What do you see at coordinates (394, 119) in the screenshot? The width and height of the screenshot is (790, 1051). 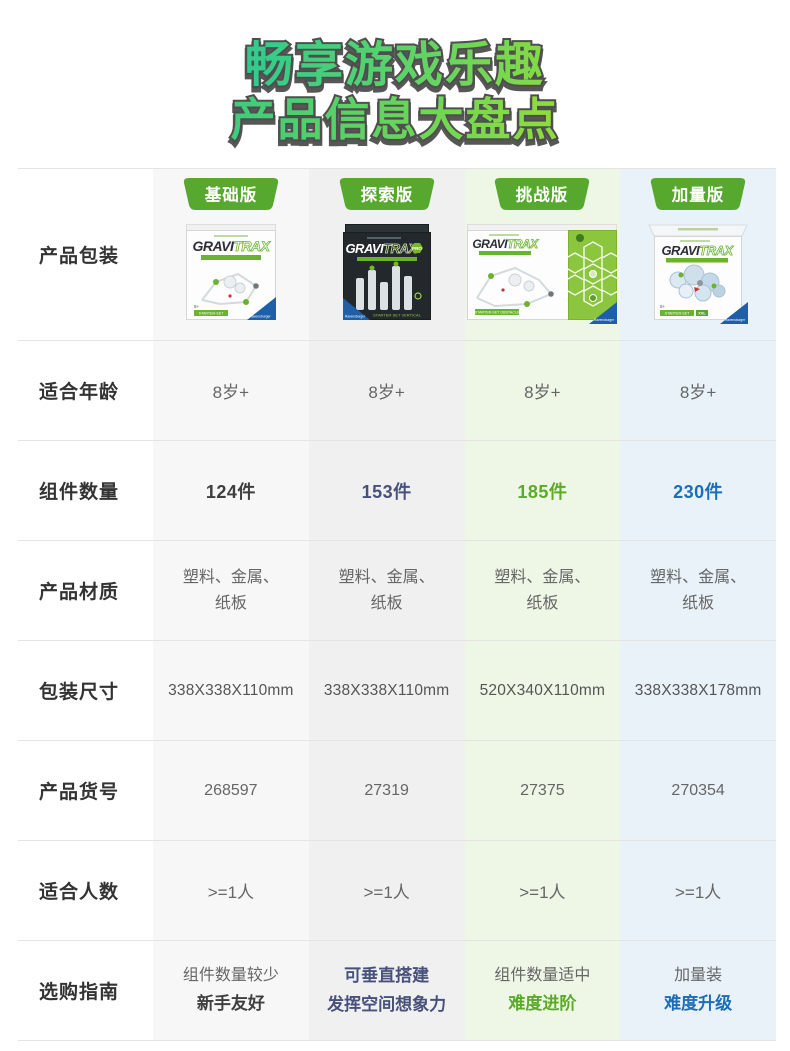 I see `title-line2: 产品信息大盘点` at bounding box center [394, 119].